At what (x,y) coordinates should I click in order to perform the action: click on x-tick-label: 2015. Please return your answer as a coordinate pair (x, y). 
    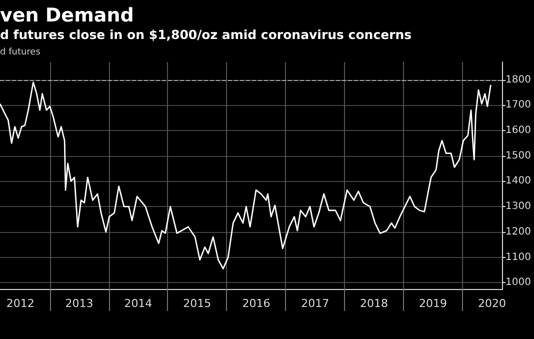
    Looking at the image, I should click on (197, 303).